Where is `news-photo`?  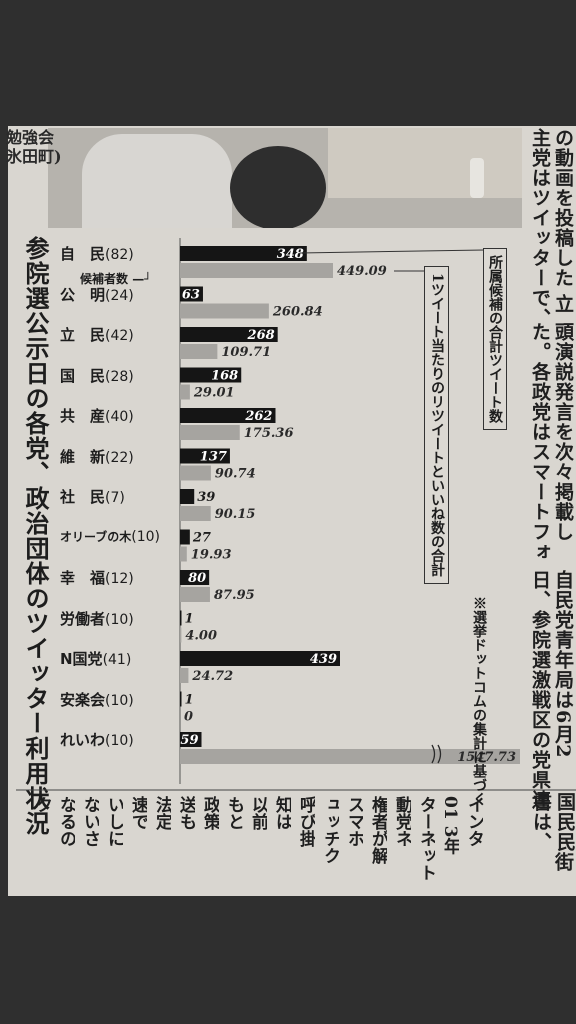 news-photo is located at coordinates (285, 178).